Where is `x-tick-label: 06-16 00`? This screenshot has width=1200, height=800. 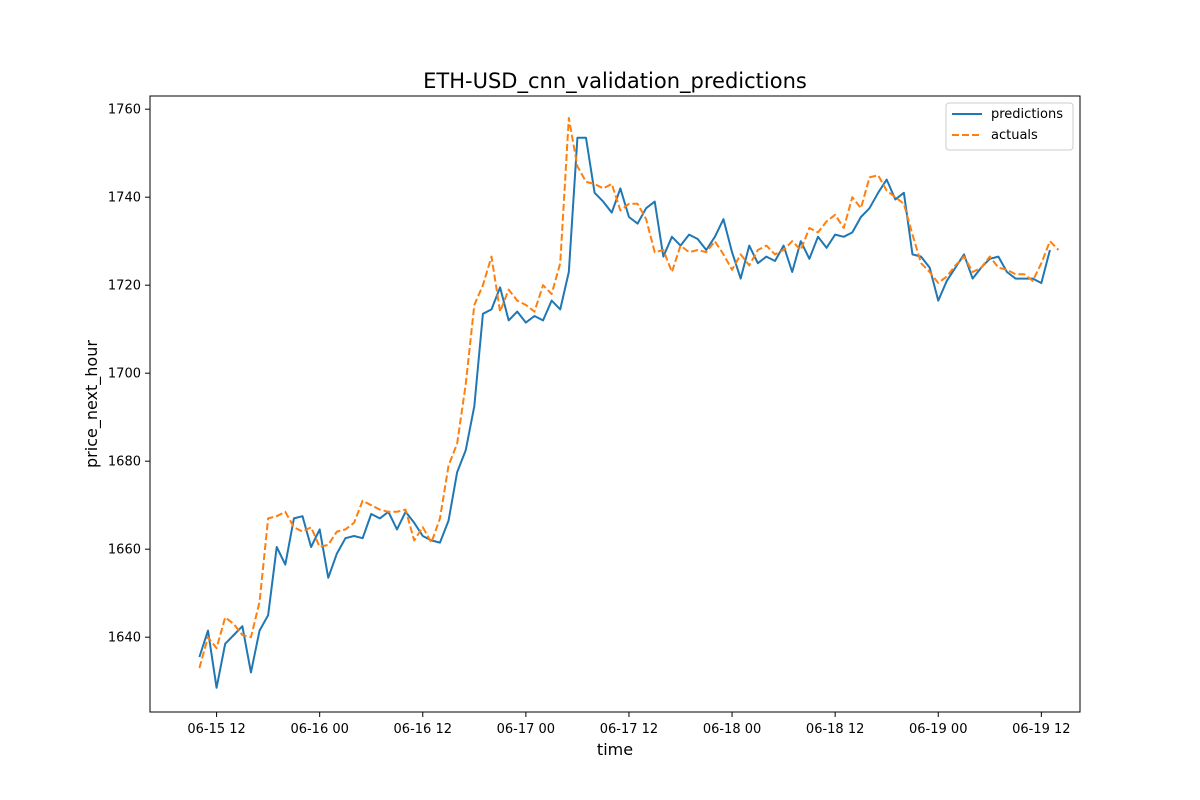
x-tick-label: 06-16 00 is located at coordinates (319, 729).